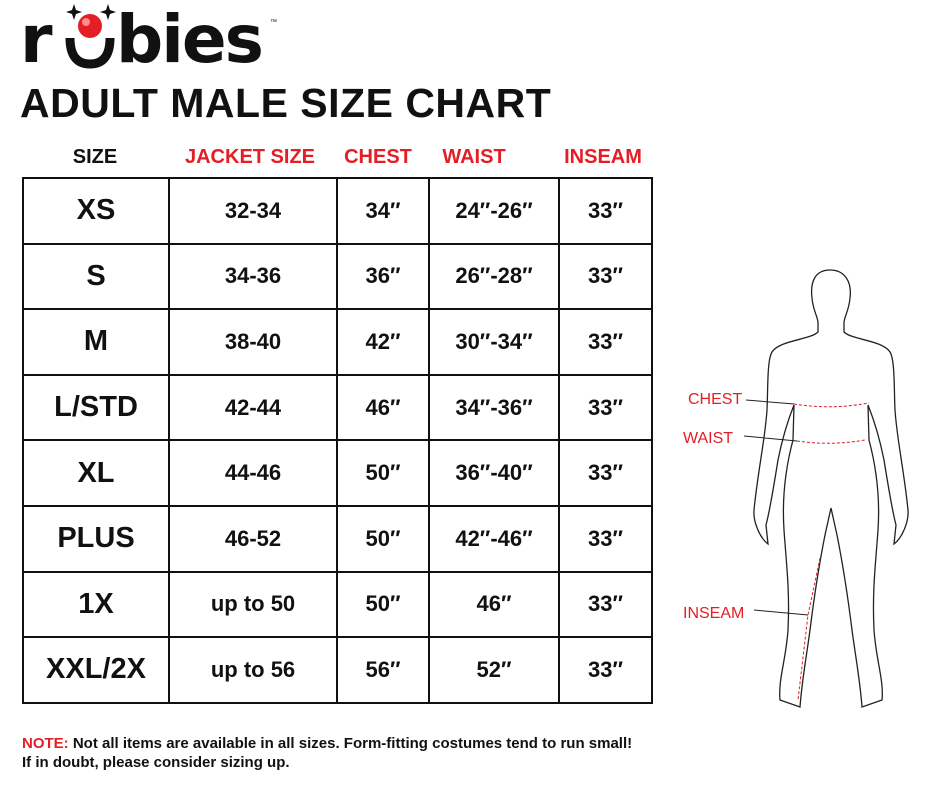  What do you see at coordinates (494, 407) in the screenshot?
I see `cell-waist: 34″-36″` at bounding box center [494, 407].